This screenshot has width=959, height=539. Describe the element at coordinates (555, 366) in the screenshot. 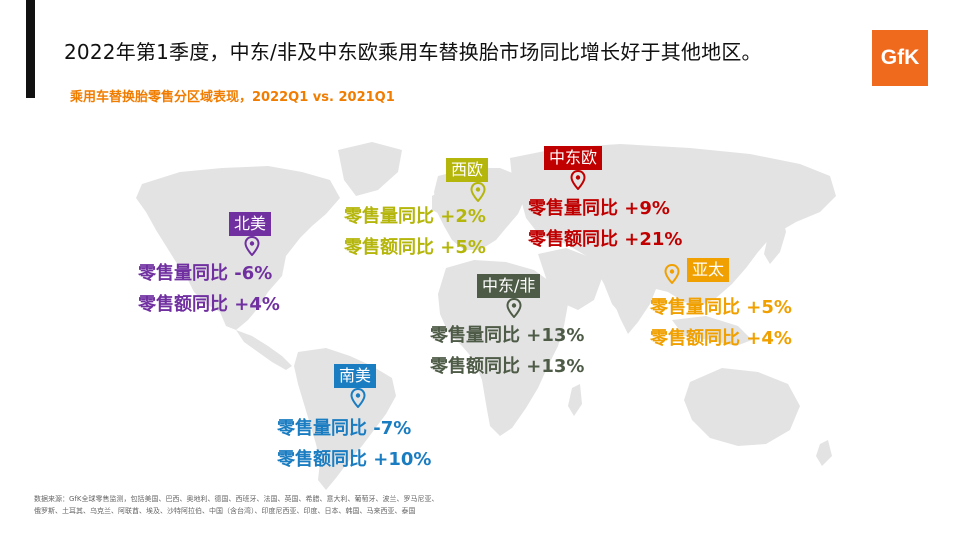

I see `value-value: +13%` at that location.